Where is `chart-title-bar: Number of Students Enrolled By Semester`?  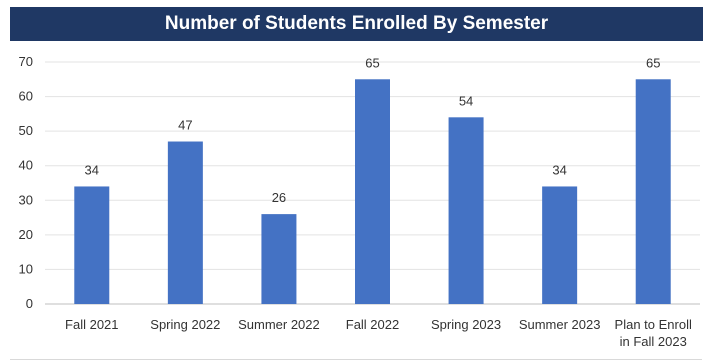 chart-title-bar: Number of Students Enrolled By Semester is located at coordinates (356, 24).